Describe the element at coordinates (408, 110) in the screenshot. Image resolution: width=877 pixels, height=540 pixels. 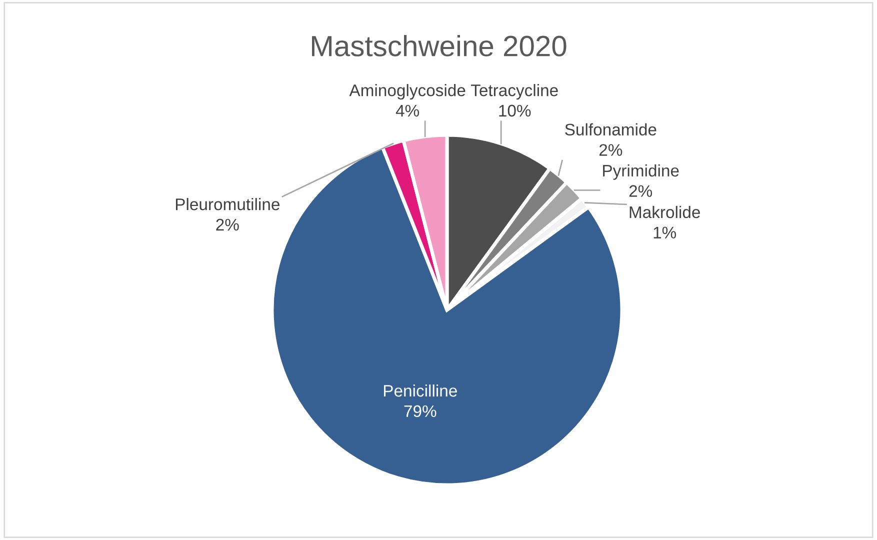
I see `data-label: 4%` at that location.